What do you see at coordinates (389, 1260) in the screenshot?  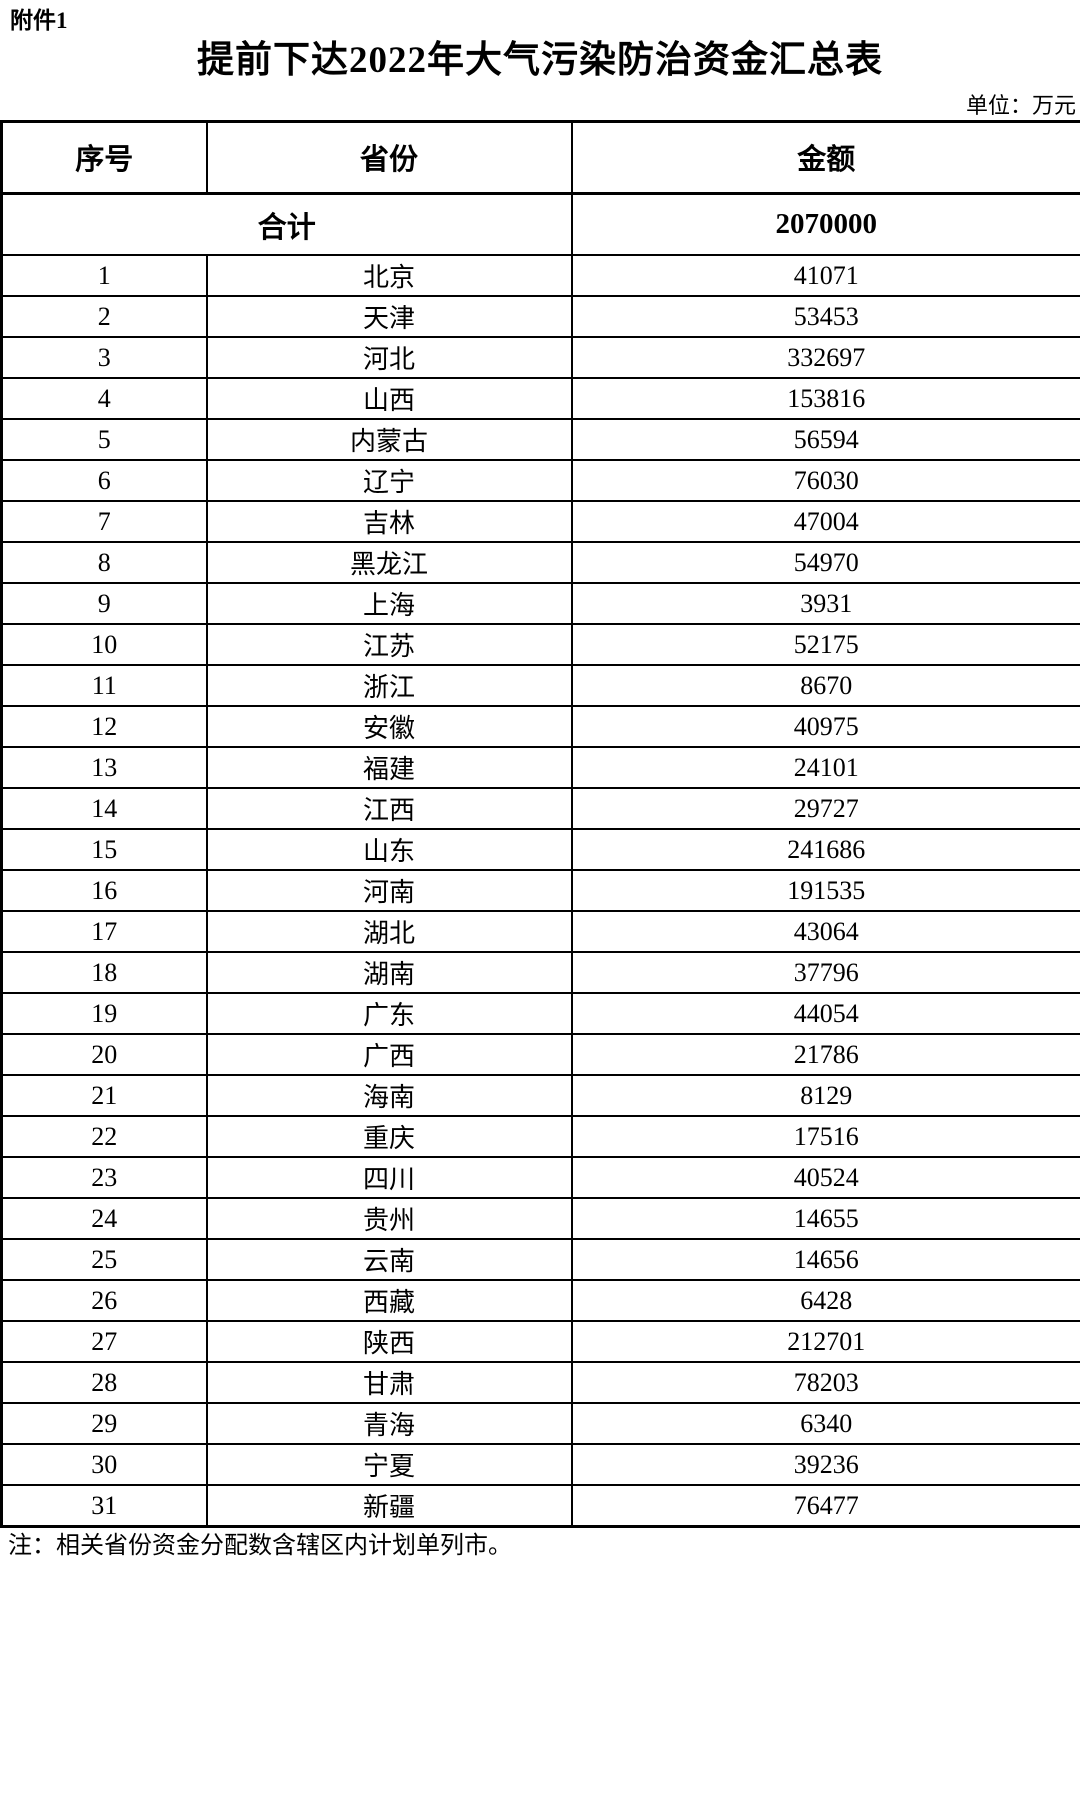 I see `row-province: 云南` at bounding box center [389, 1260].